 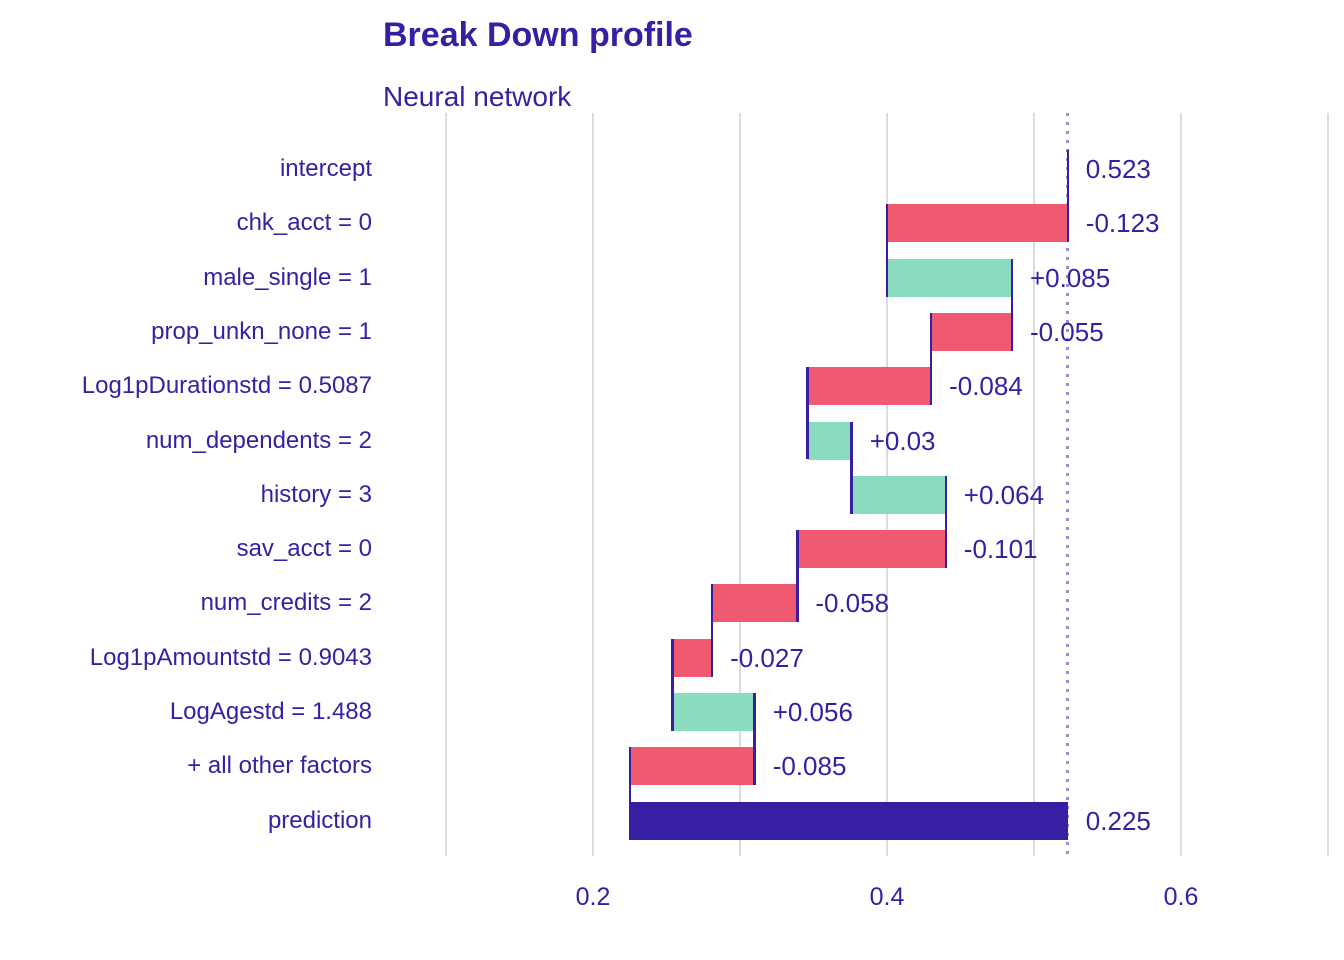 I want to click on value-label: -0.084, so click(x=986, y=386).